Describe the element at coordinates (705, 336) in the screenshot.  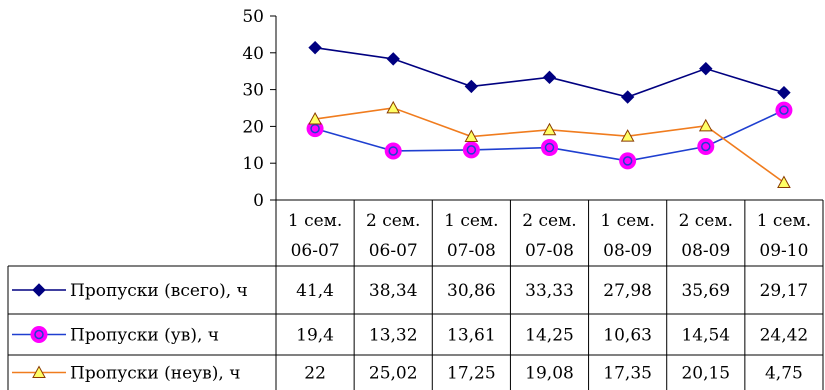
I see `data-label: 14,54` at that location.